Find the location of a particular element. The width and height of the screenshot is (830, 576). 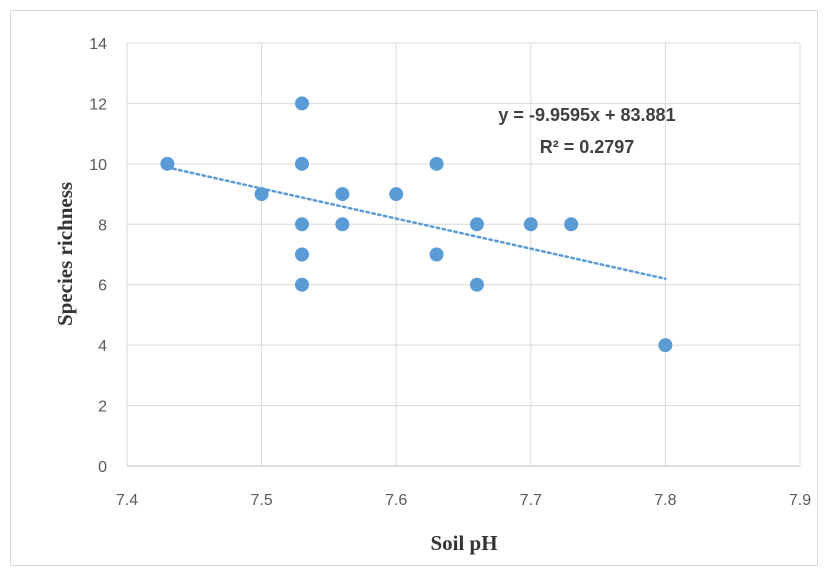

y-tick-label: 4 is located at coordinates (102, 346).